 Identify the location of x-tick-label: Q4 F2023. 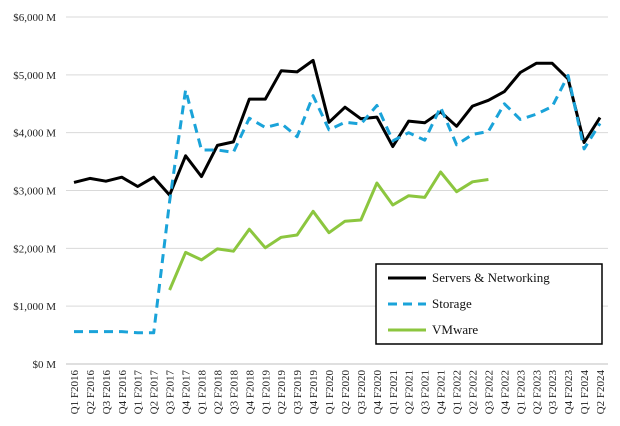
(569, 392).